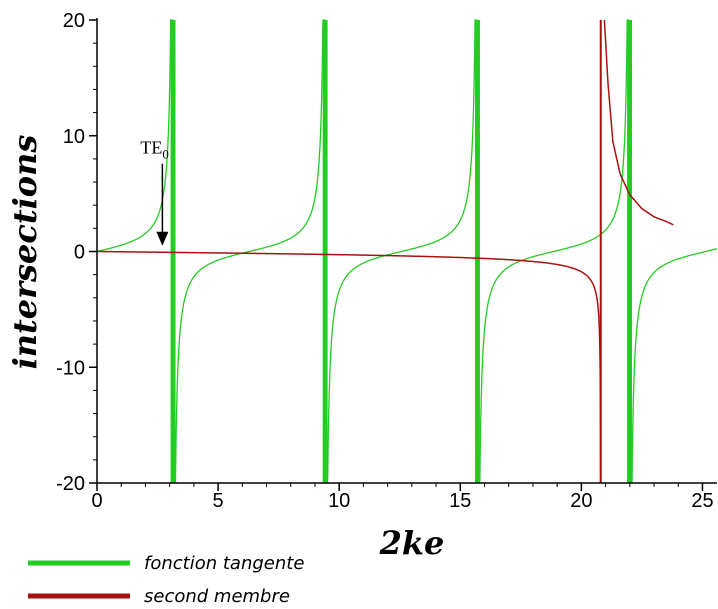 Image resolution: width=718 pixels, height=609 pixels. I want to click on x-tick-label: 5, so click(218, 501).